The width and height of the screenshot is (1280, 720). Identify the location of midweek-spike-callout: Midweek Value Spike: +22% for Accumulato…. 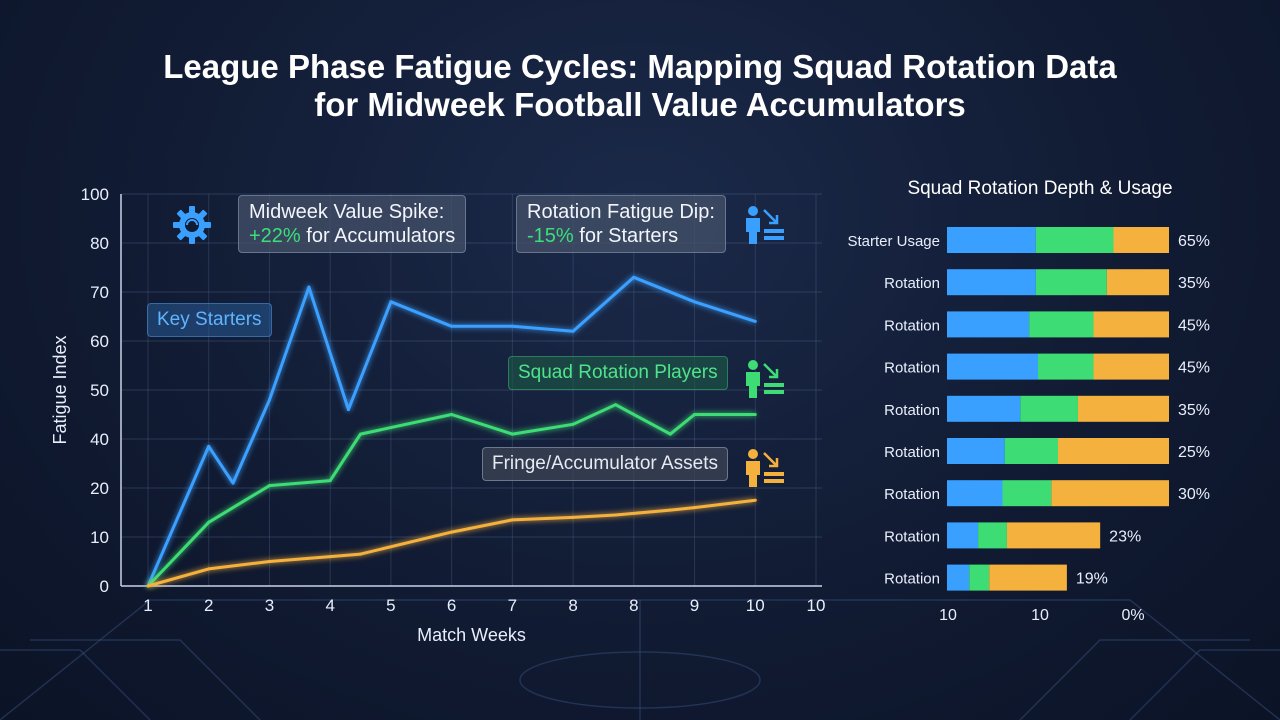
(352, 224).